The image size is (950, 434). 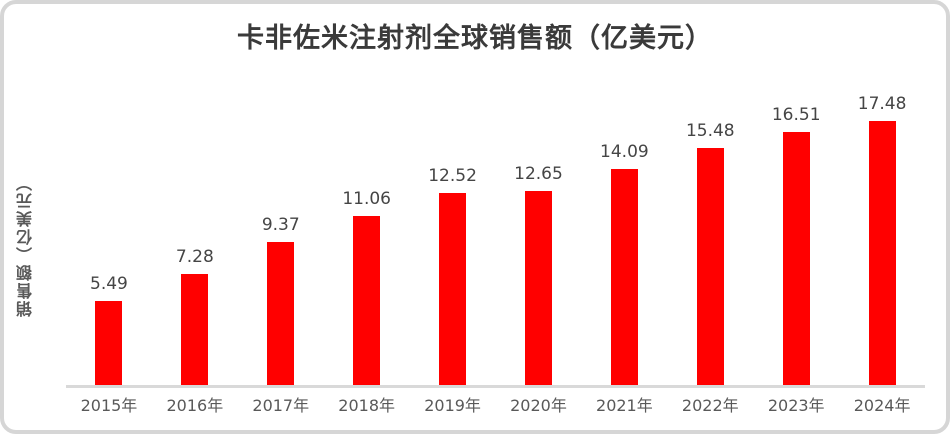 I want to click on bar-group-2018年: 11.06, so click(x=367, y=239).